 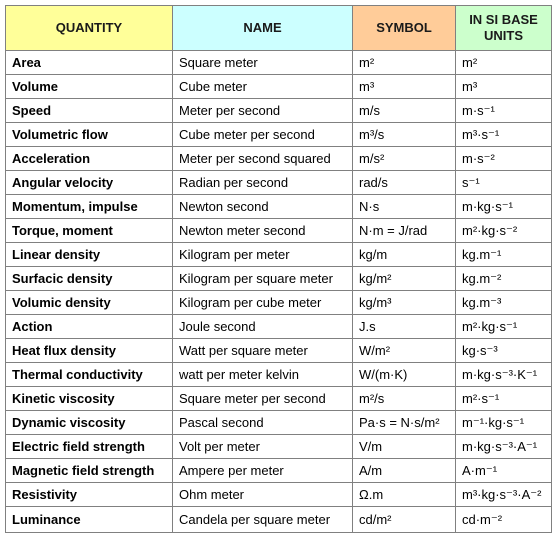 I want to click on si-base-units-cell: m·s⁻¹, so click(x=503, y=110).